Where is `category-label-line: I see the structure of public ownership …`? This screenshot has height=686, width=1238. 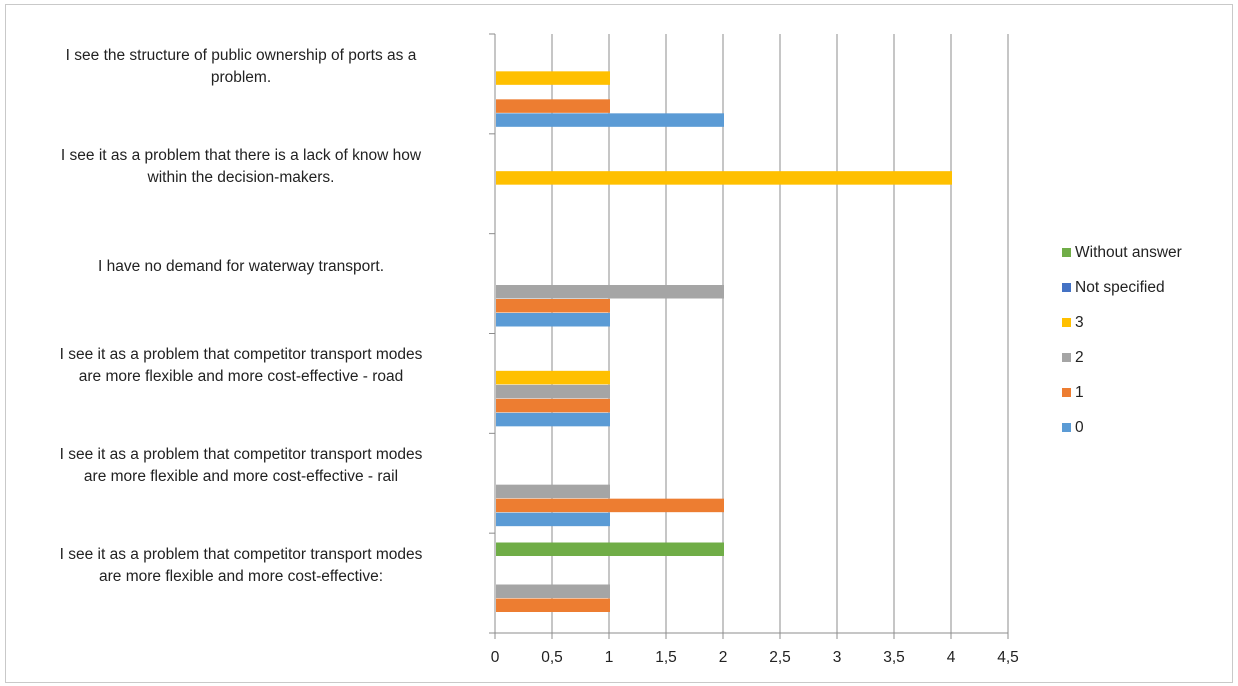 category-label-line: I see the structure of public ownership … is located at coordinates (241, 55).